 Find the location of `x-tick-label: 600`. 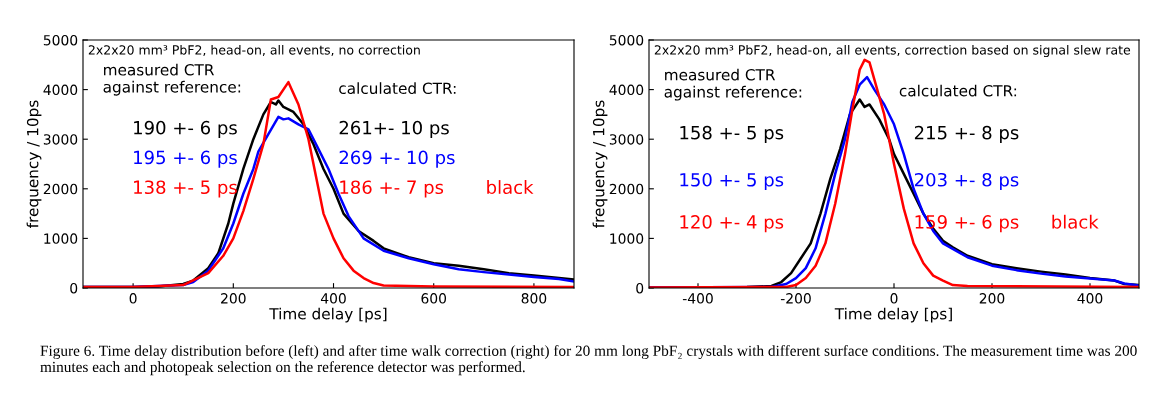

x-tick-label: 600 is located at coordinates (434, 298).